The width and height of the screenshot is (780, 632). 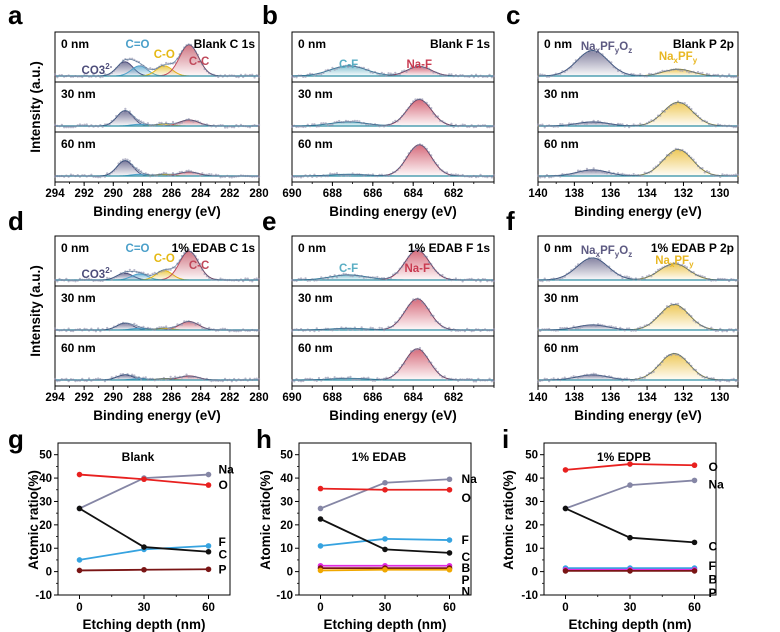 What do you see at coordinates (208, 608) in the screenshot?
I see `x-tick-label: 60` at bounding box center [208, 608].